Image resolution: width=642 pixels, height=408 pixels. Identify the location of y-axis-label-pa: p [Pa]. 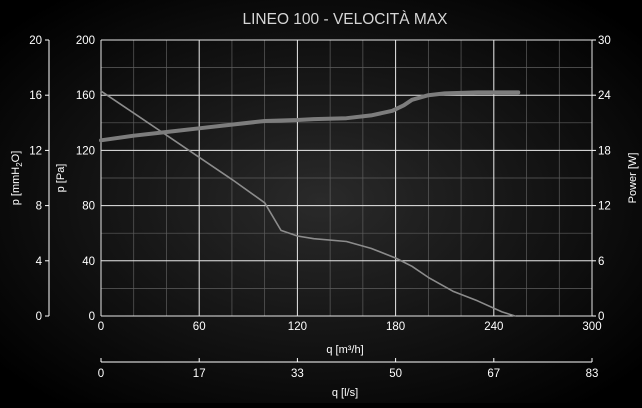
(61, 178).